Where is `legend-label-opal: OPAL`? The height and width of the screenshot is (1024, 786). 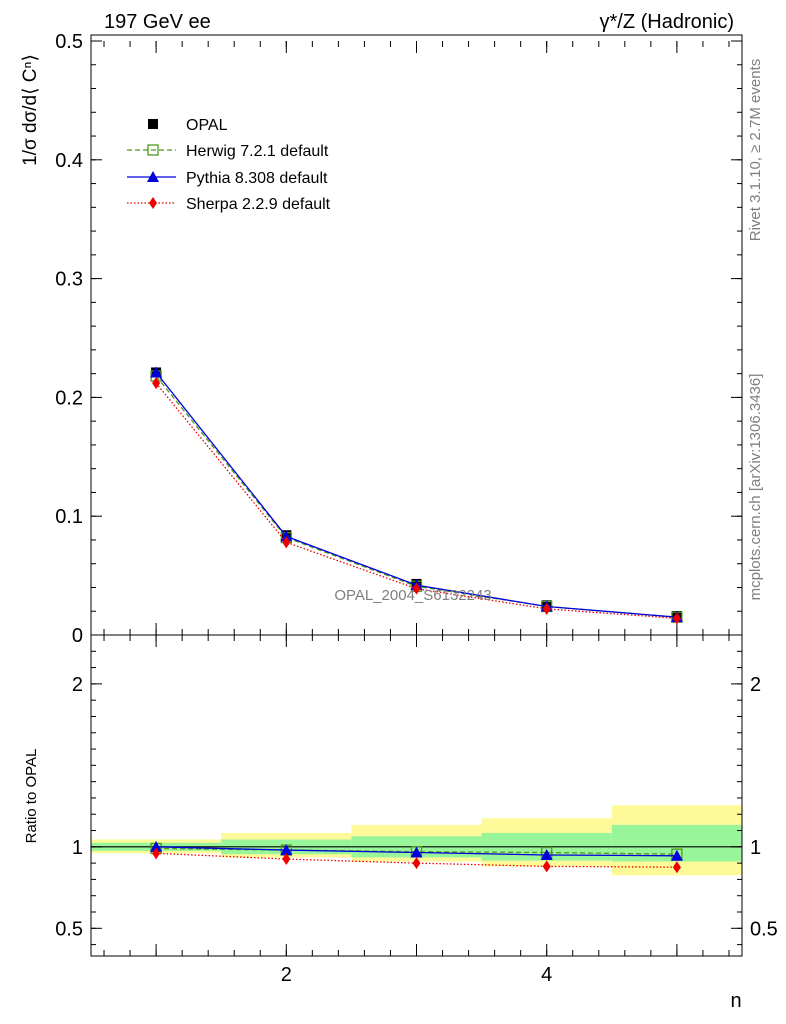 legend-label-opal: OPAL is located at coordinates (207, 125).